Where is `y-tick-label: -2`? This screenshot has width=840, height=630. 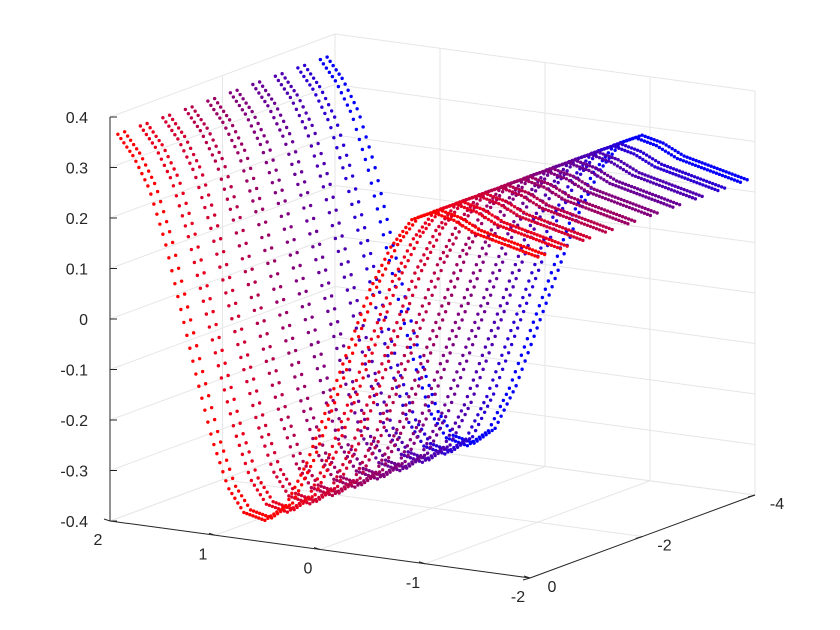
y-tick-label: -2 is located at coordinates (664, 546).